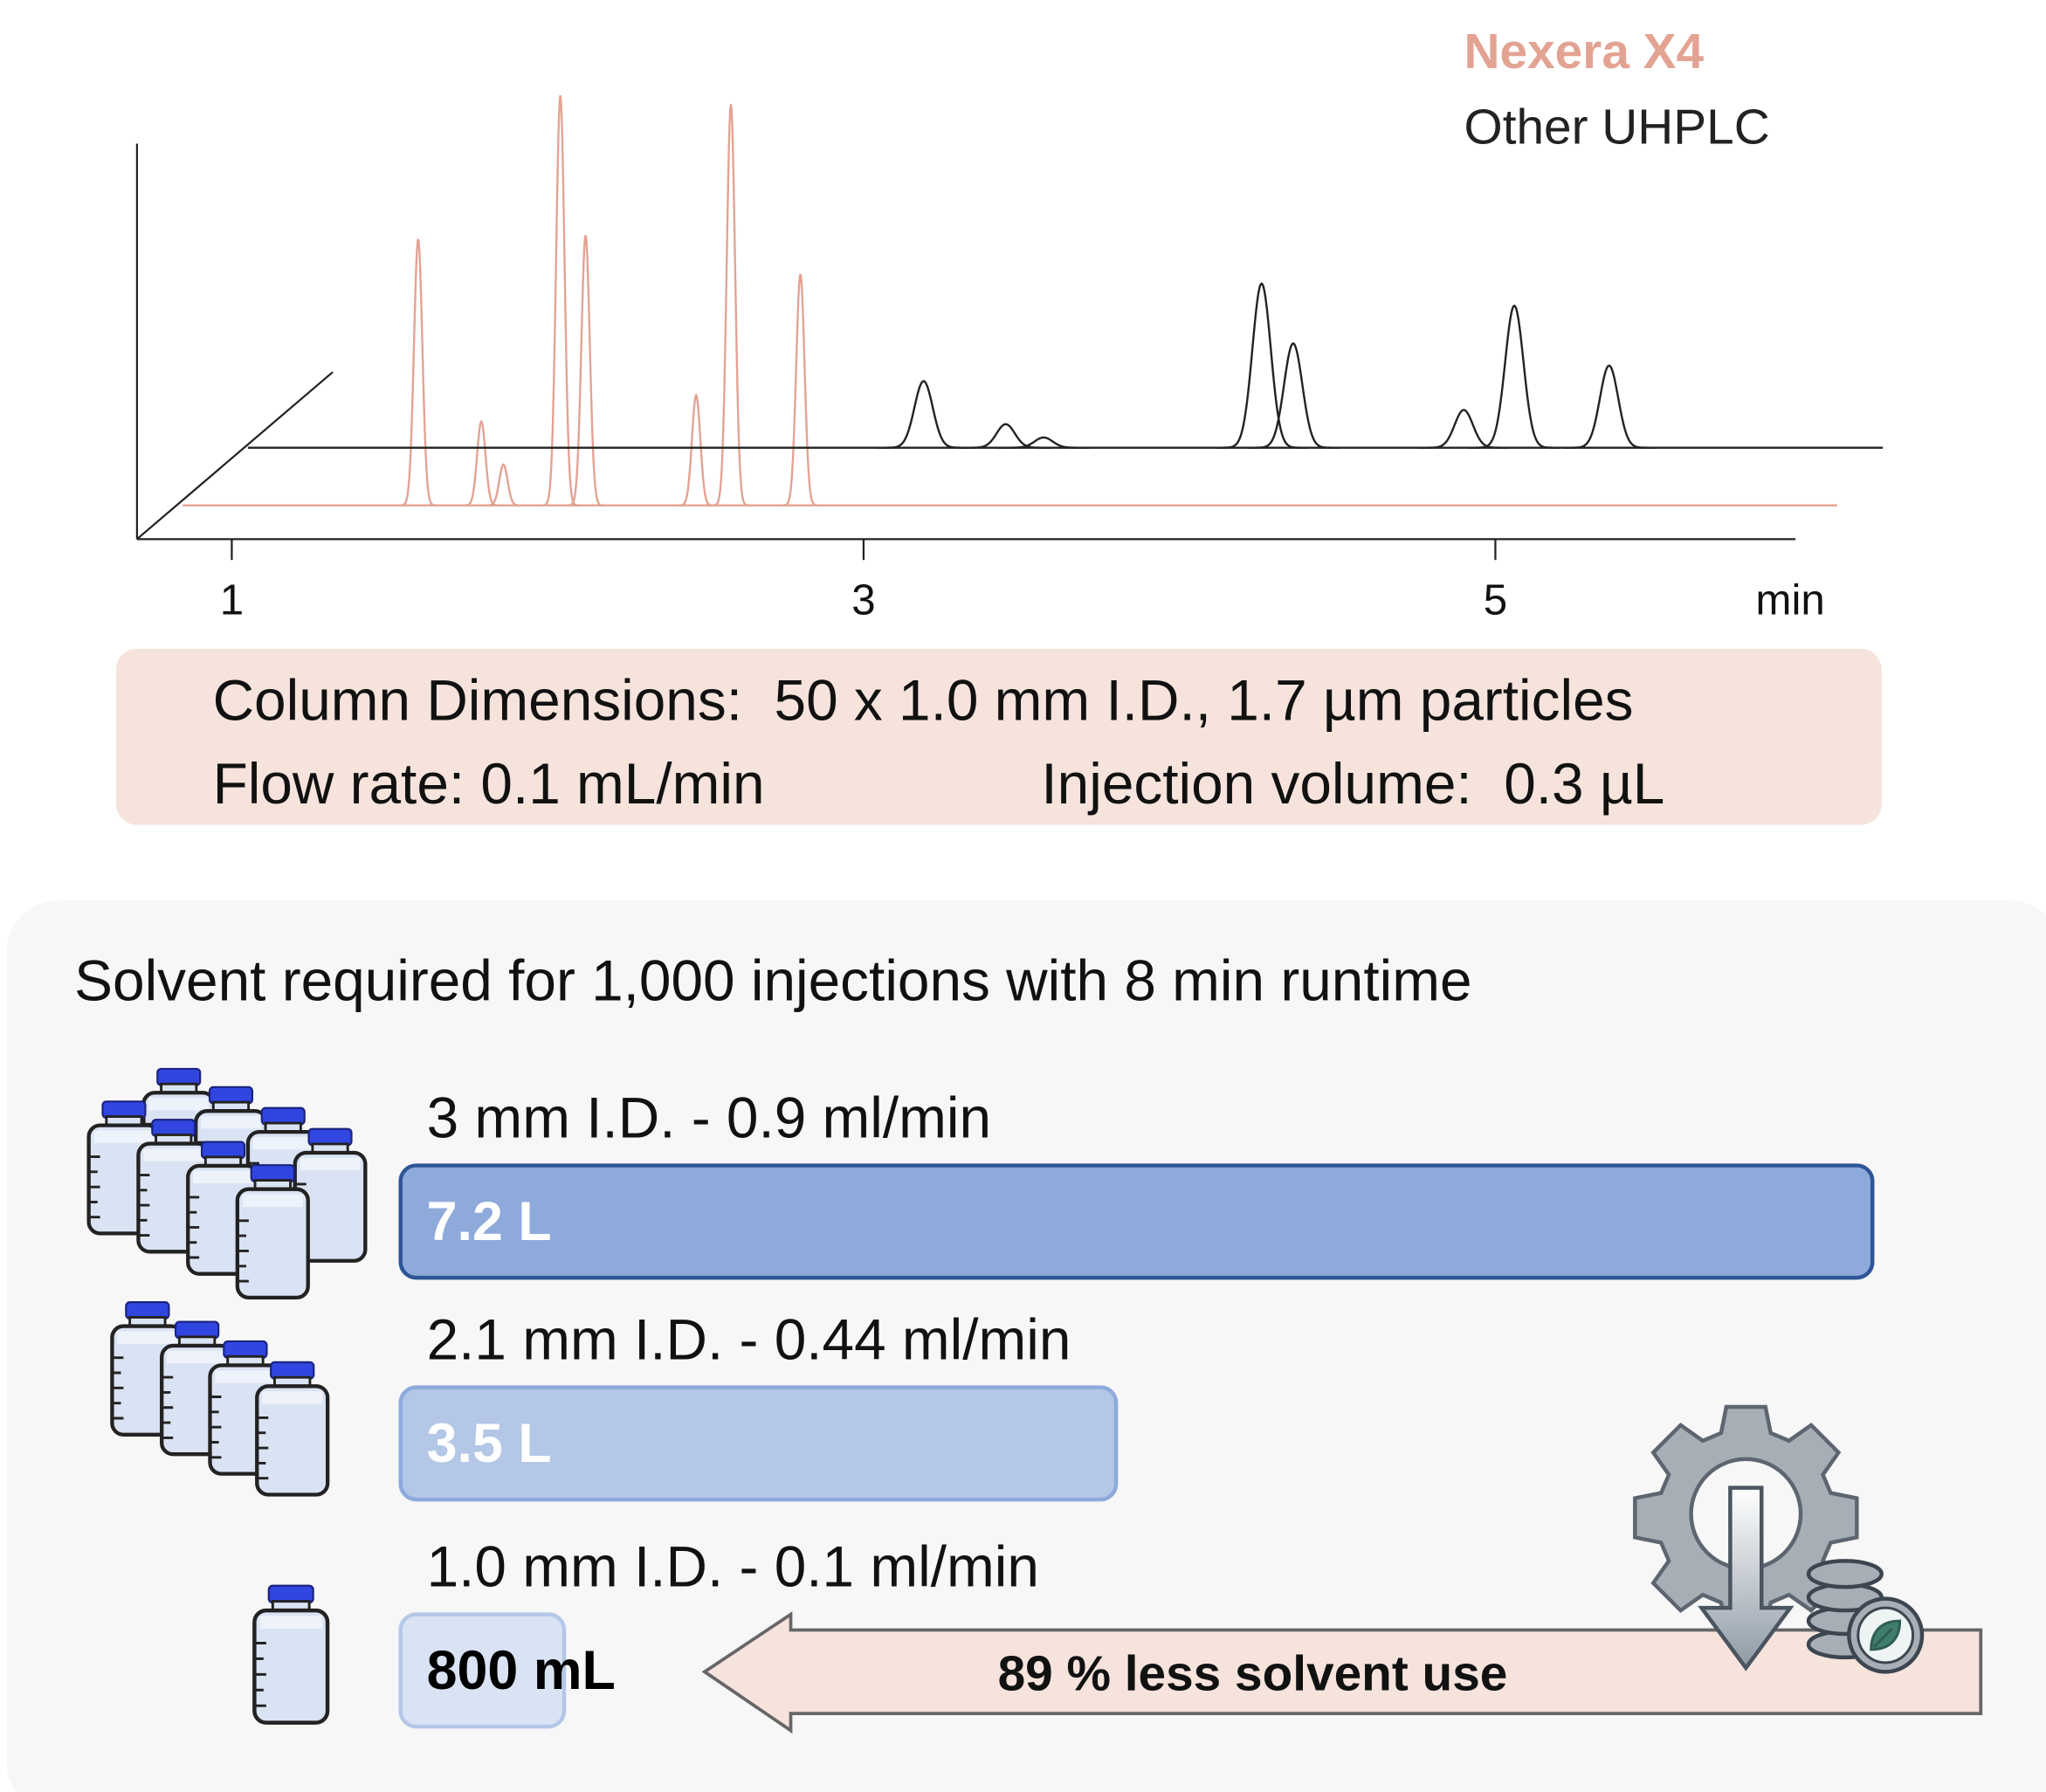 The image size is (2046, 1792). What do you see at coordinates (235, 456) in the screenshot?
I see `depth-axis` at bounding box center [235, 456].